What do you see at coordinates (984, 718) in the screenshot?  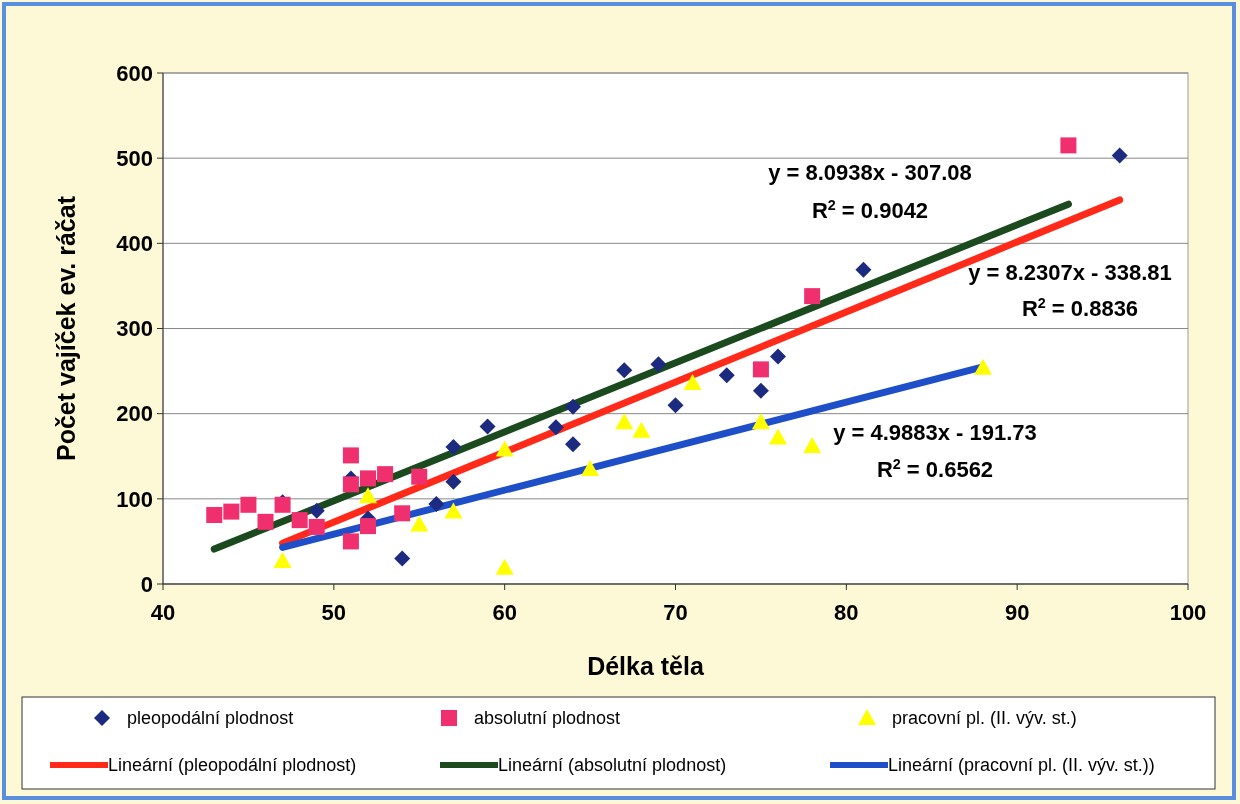 I see `legend-label: pracovní pl. (II. výv. st.)` at bounding box center [984, 718].